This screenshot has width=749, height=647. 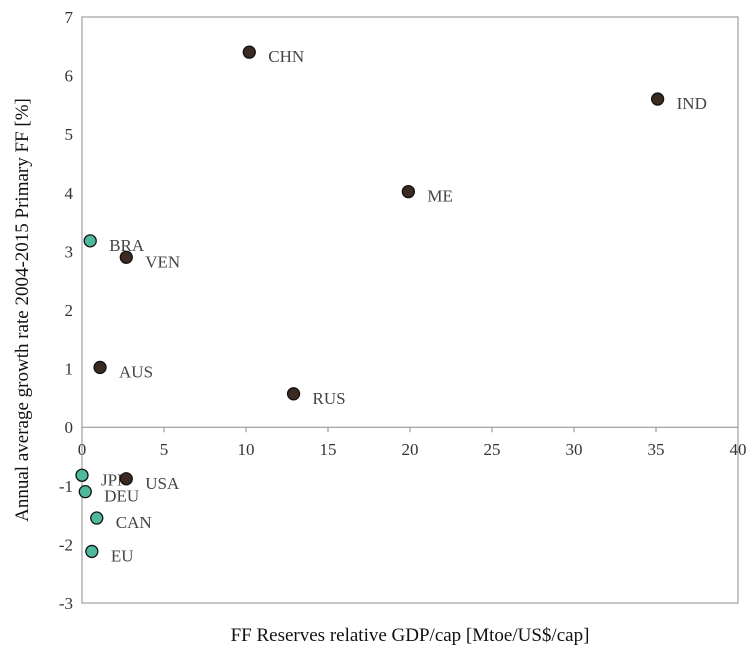 What do you see at coordinates (82, 475) in the screenshot?
I see `point-jpn` at bounding box center [82, 475].